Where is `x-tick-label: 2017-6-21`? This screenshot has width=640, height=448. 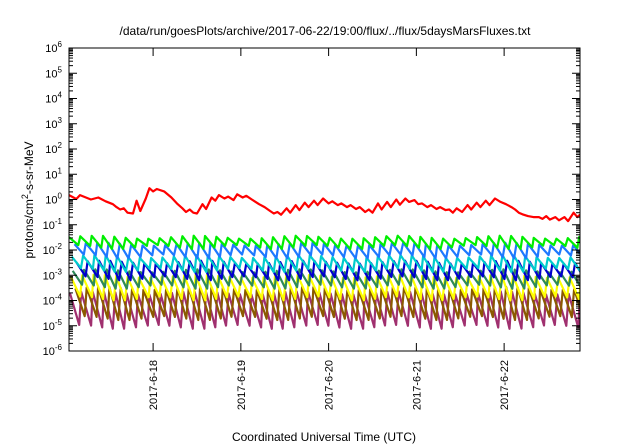
x-tick-label: 2017-6-21 is located at coordinates (417, 385).